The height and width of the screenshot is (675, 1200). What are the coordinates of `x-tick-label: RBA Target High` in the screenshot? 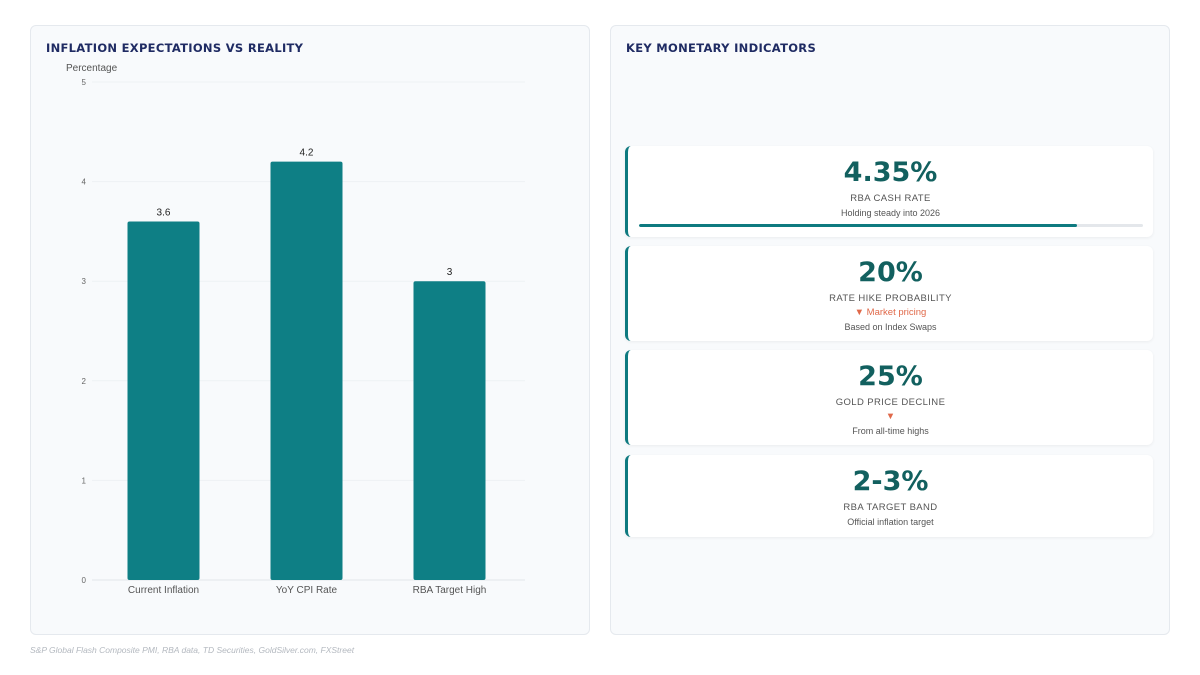 It's located at (450, 590).